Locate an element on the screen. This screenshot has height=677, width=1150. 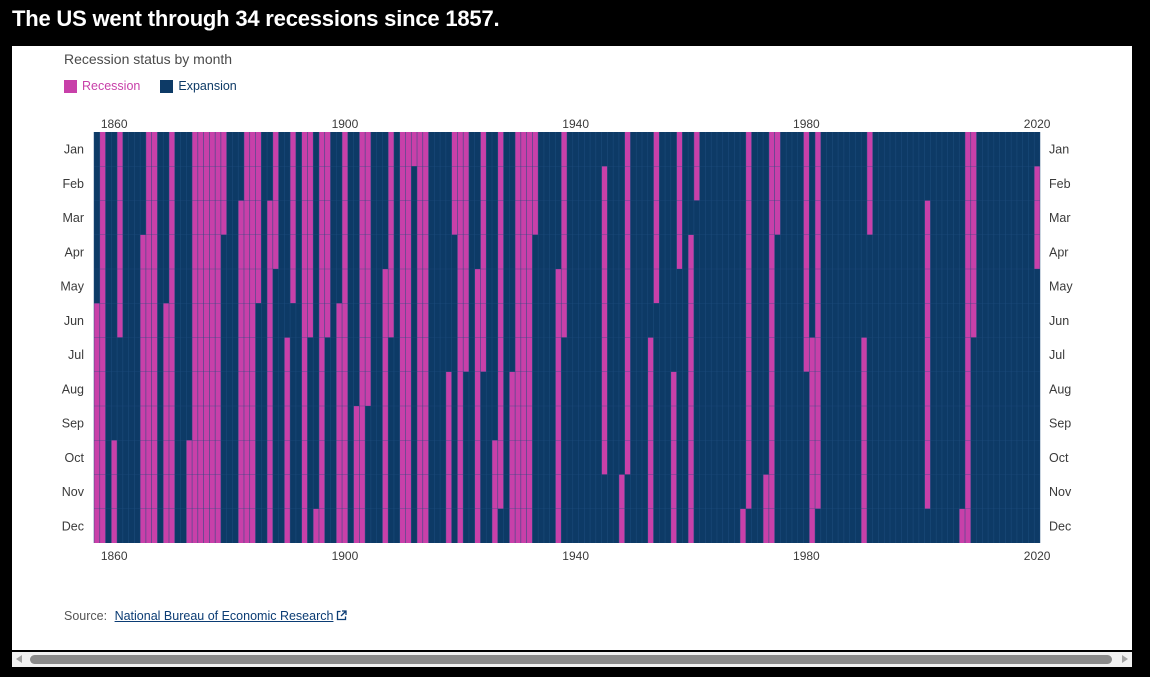
arrow-right-icon is located at coordinates (1125, 659).